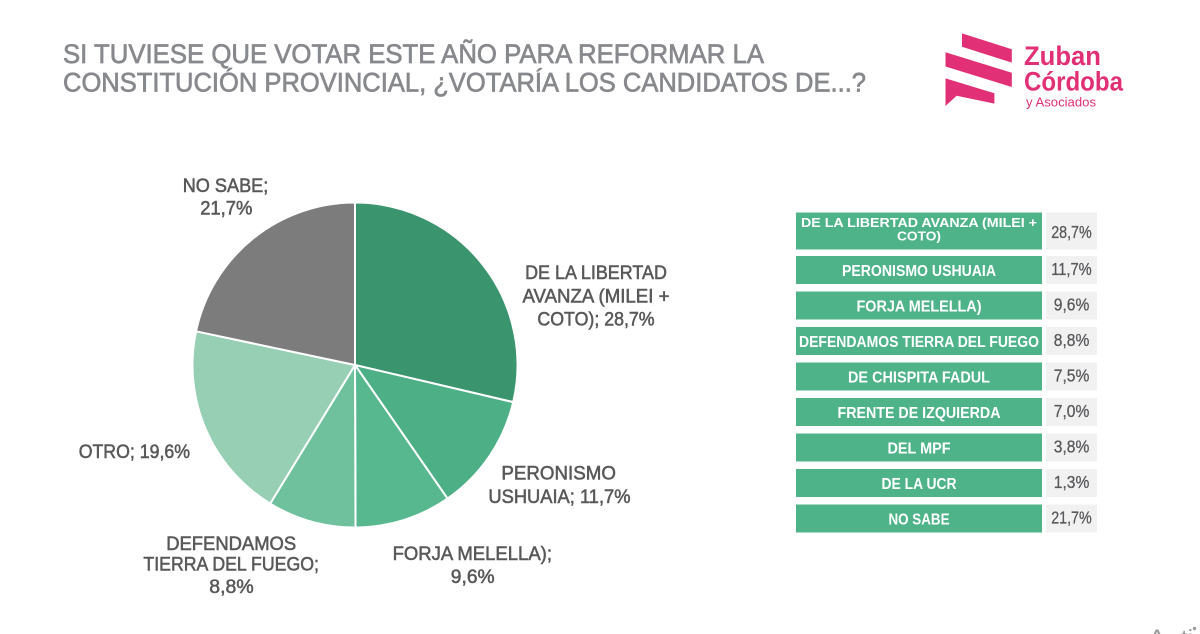 Image resolution: width=1200 pixels, height=634 pixels. I want to click on svg-text: NO SABE, so click(919, 519).